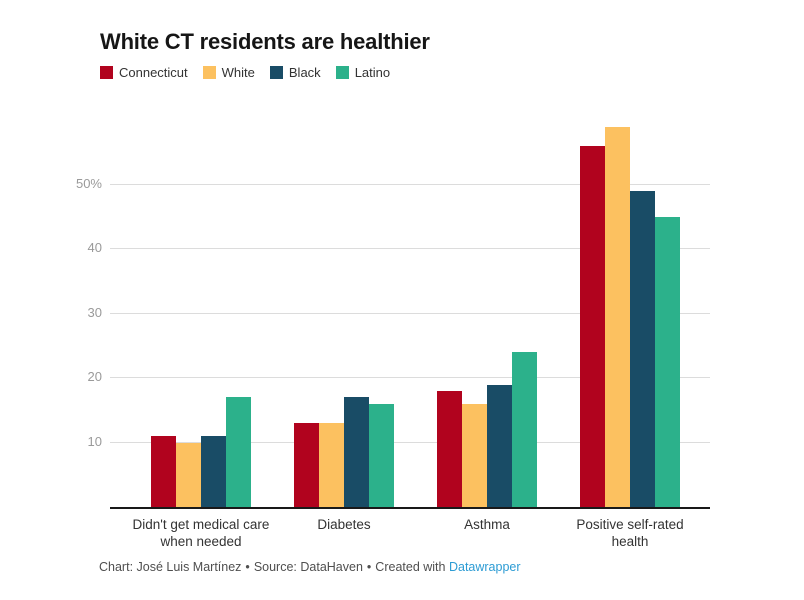  I want to click on legend: Connecticut White Black Latino, so click(245, 72).